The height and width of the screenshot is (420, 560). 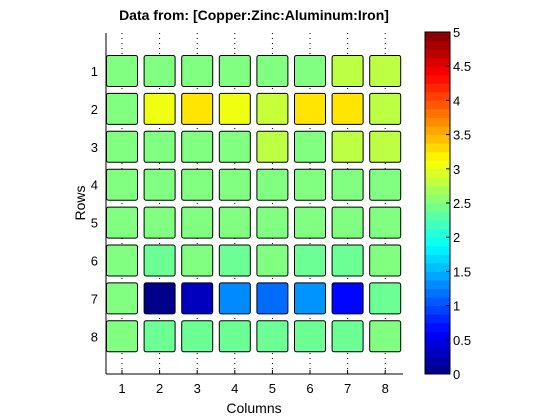 What do you see at coordinates (456, 374) in the screenshot?
I see `colorbar-tick-label: 0` at bounding box center [456, 374].